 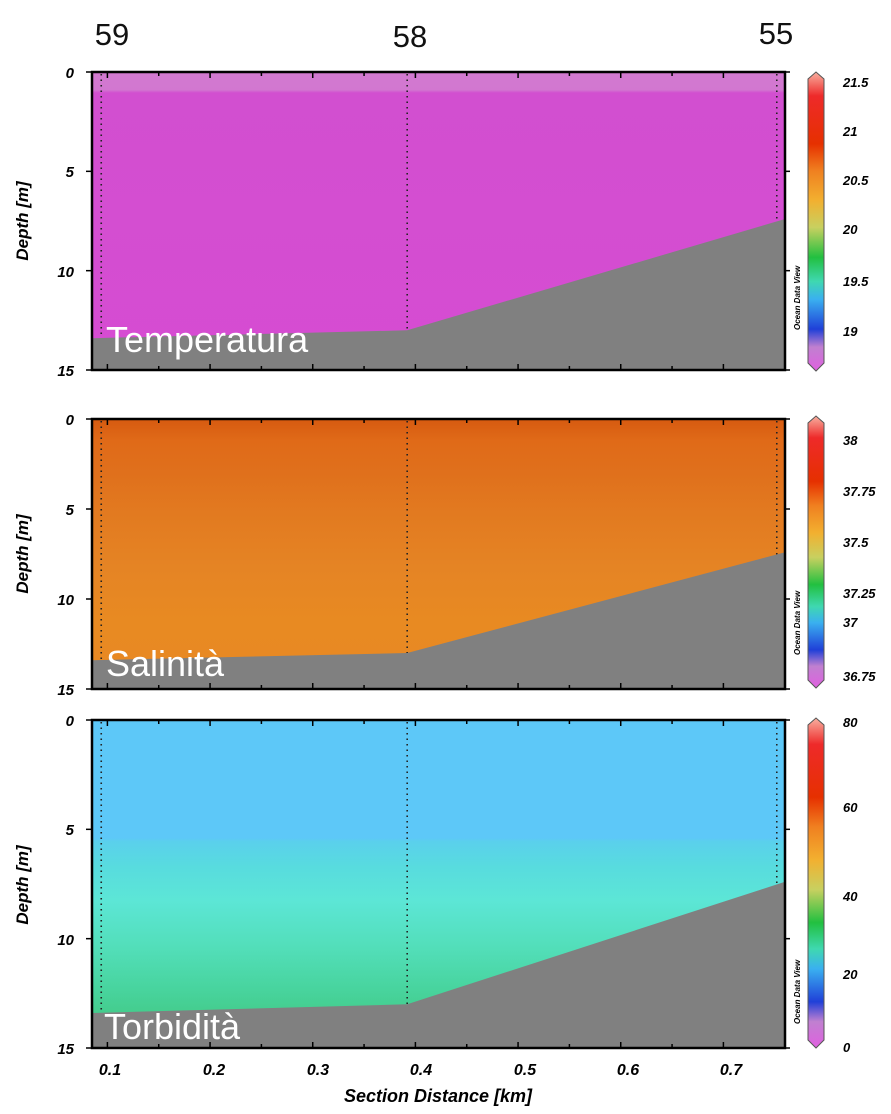 I want to click on colorbar-tick: 19.5, so click(x=856, y=281).